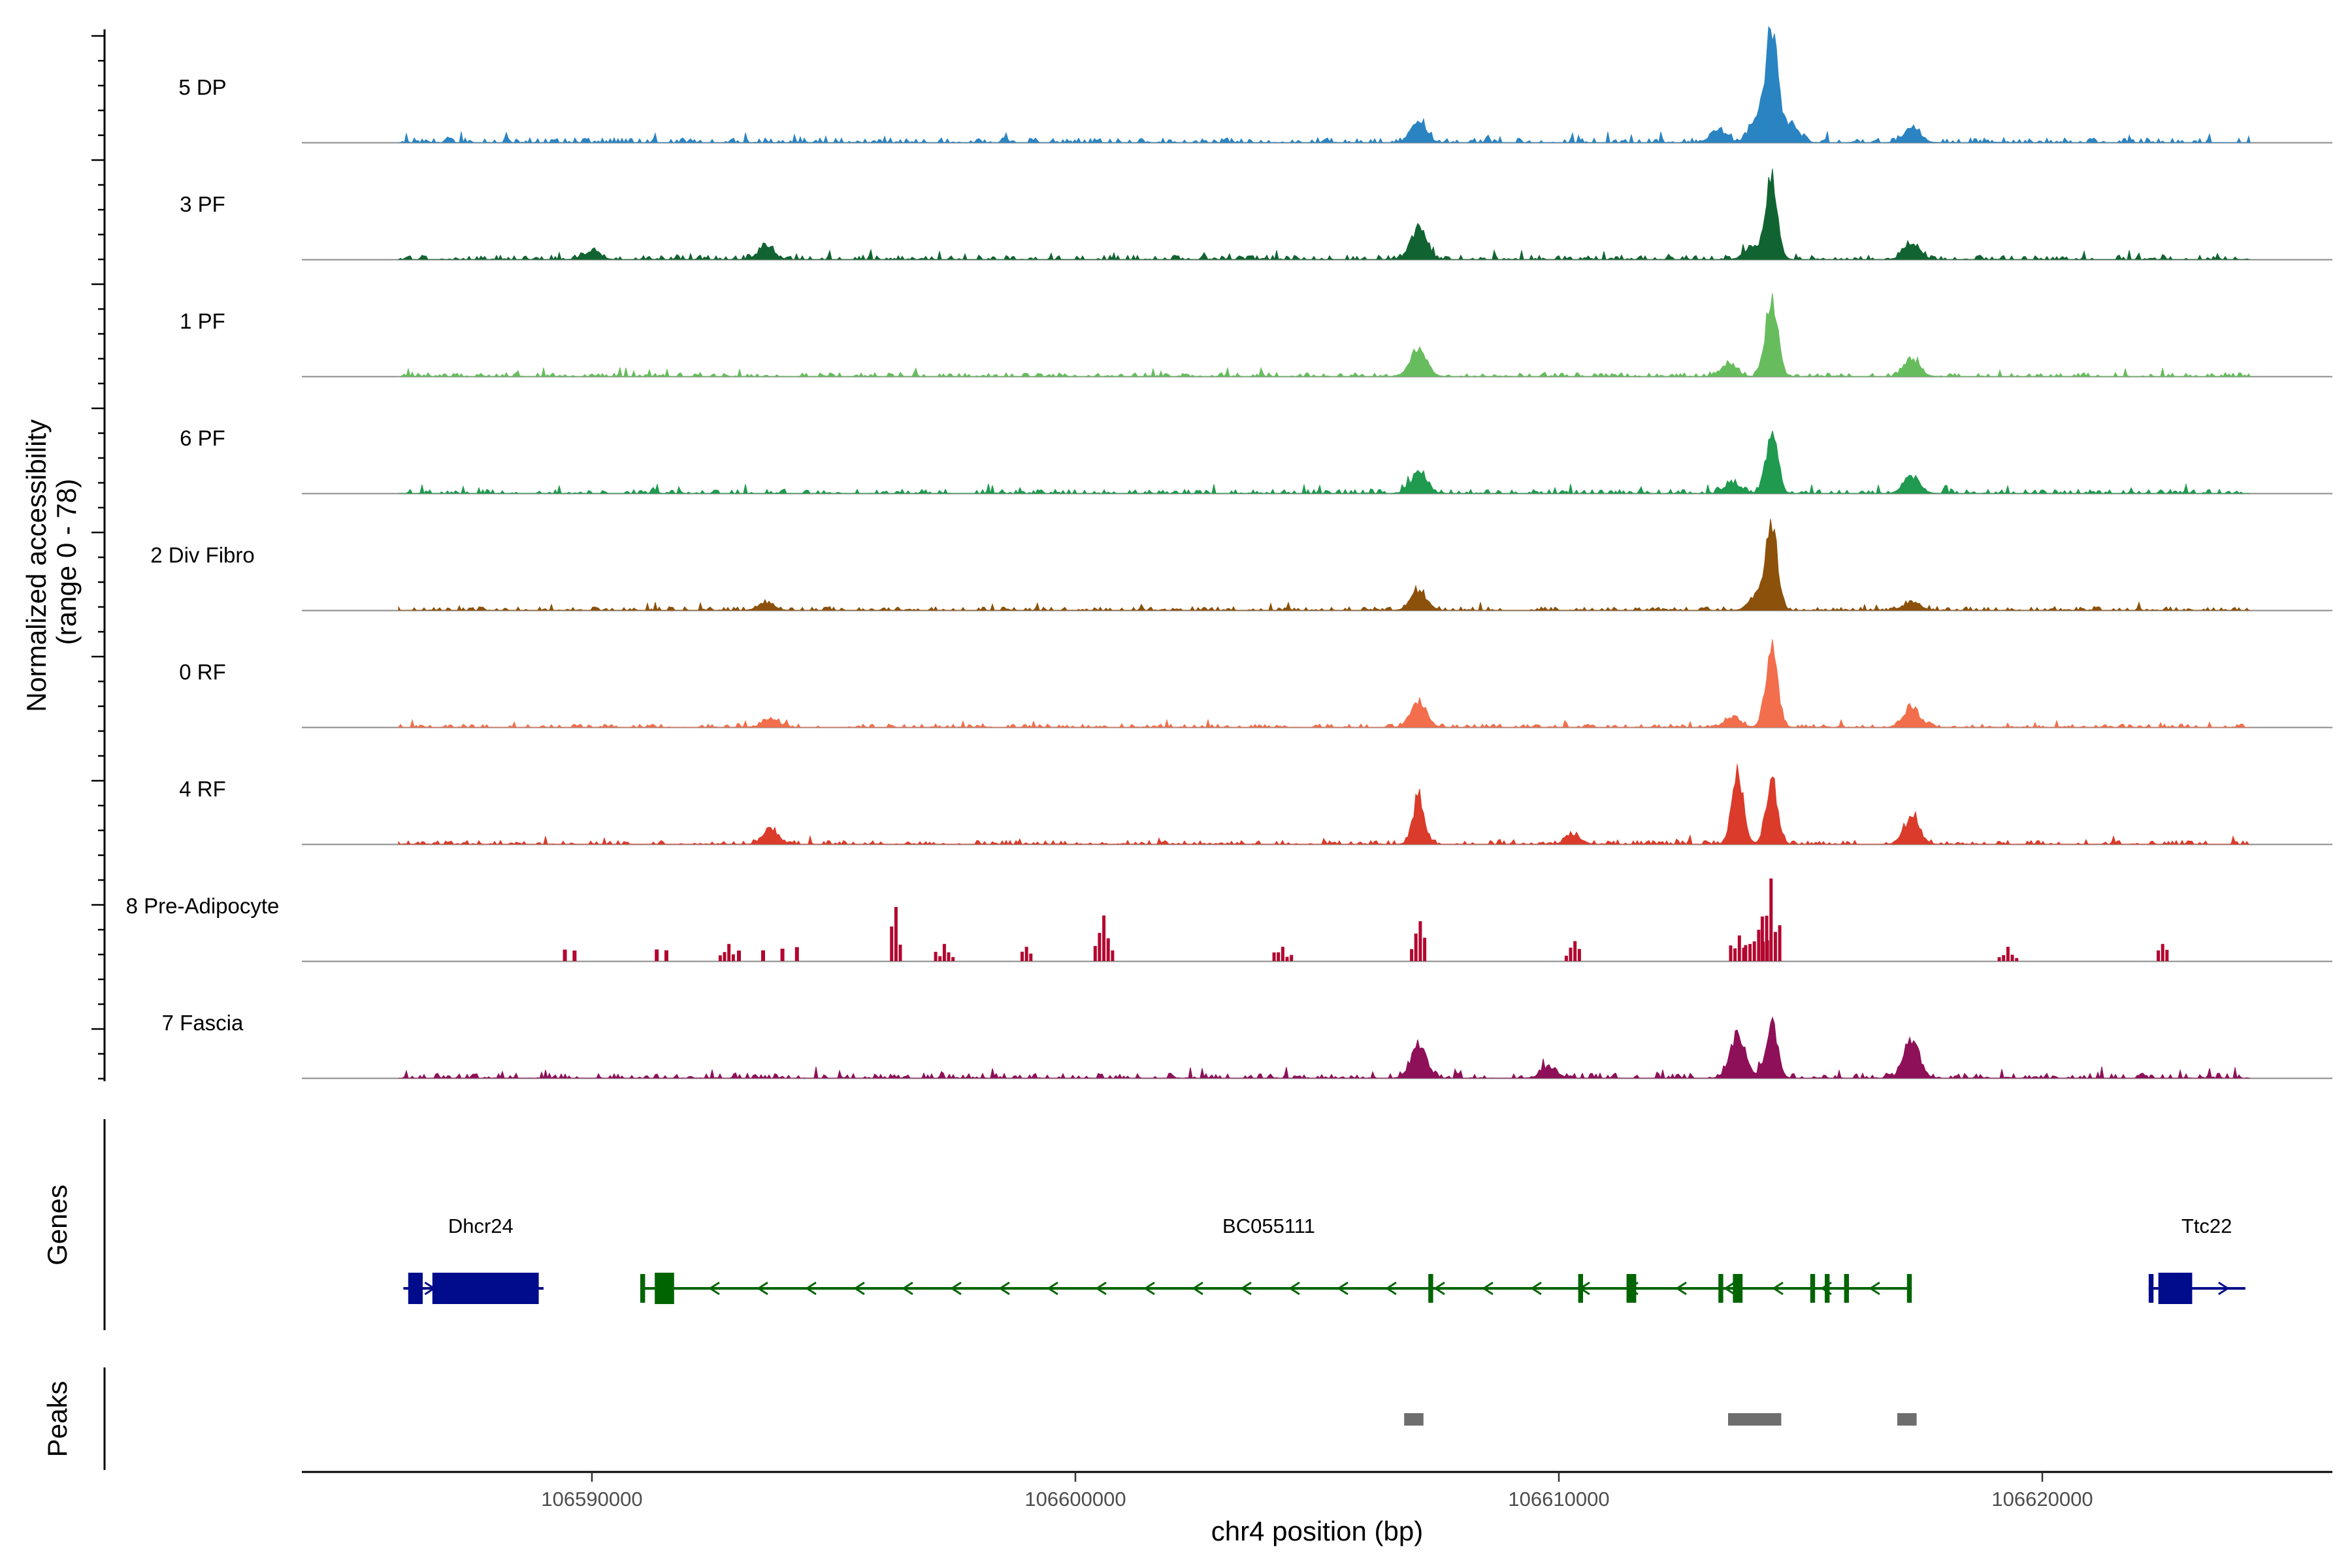  What do you see at coordinates (1229, 920) in the screenshot?
I see `track-8-pre-adipocyte: 8 Pre-Adipocyte` at bounding box center [1229, 920].